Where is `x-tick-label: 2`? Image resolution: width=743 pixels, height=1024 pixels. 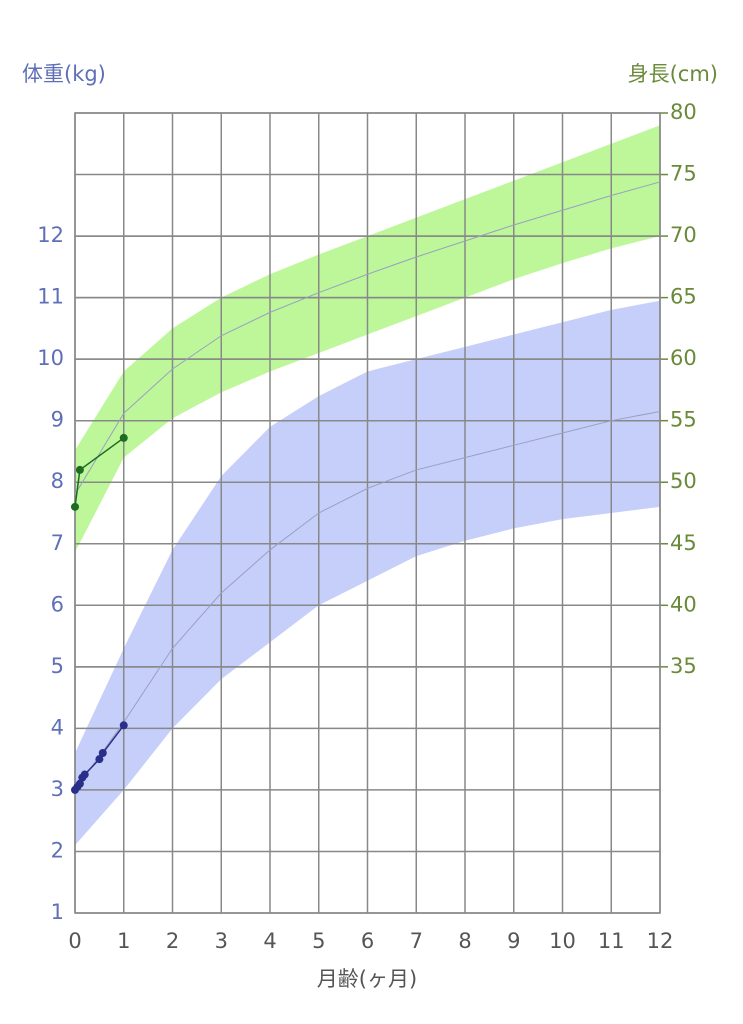 x-tick-label: 2 is located at coordinates (172, 941).